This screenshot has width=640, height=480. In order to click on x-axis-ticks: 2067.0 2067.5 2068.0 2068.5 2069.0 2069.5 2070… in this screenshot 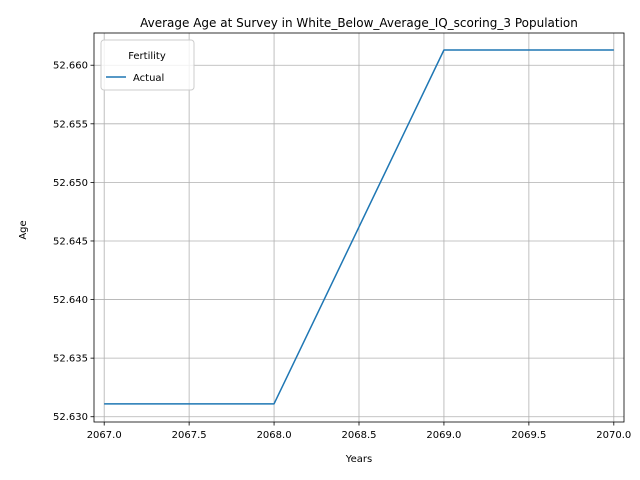, I will do `click(359, 431)`.